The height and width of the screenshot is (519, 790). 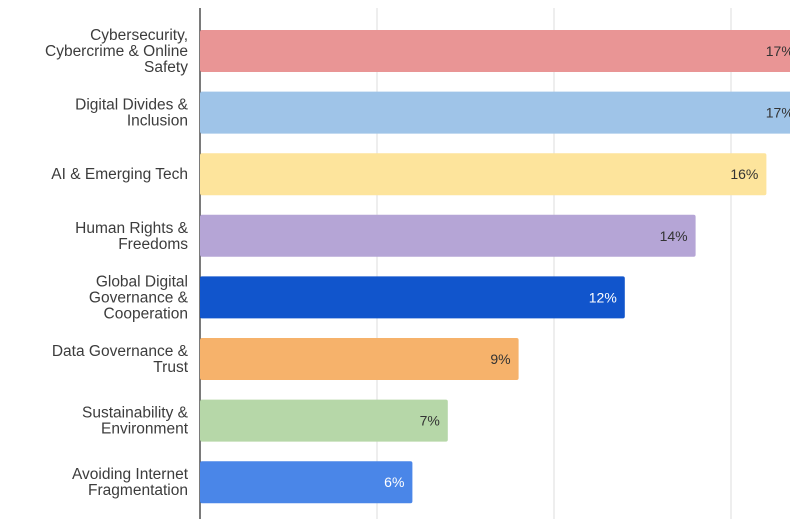 I want to click on category-label: Global Digital Governance & Cooperation, so click(x=139, y=297).